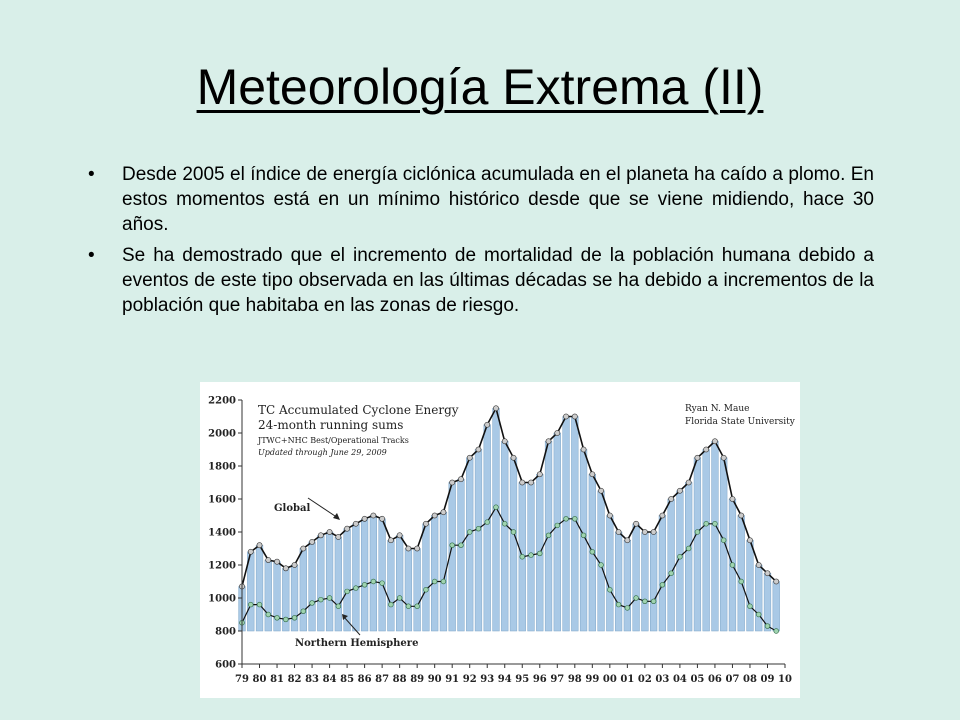 The width and height of the screenshot is (960, 720). Describe the element at coordinates (417, 679) in the screenshot. I see `x-tick-label: 89` at that location.